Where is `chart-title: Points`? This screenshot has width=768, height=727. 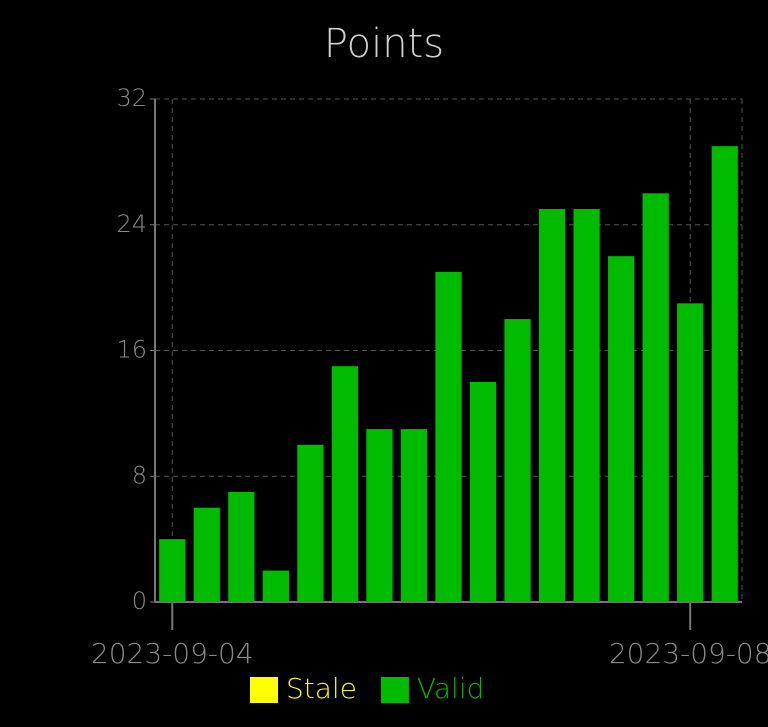
chart-title: Points is located at coordinates (384, 44).